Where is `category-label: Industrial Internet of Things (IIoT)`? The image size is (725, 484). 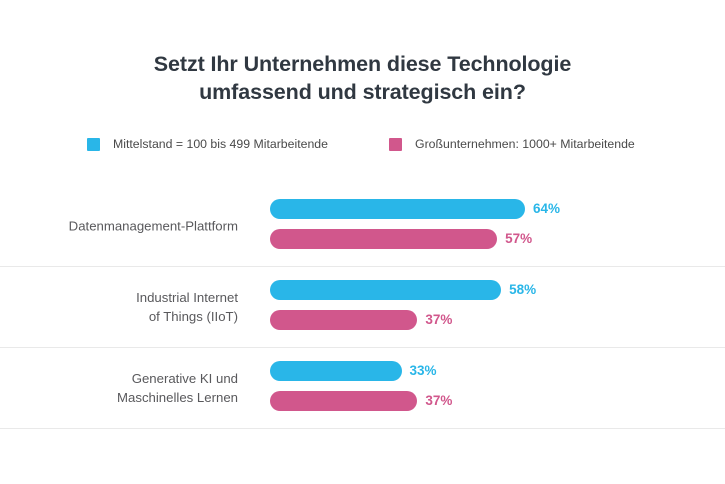 category-label: Industrial Internet of Things (IIoT) is located at coordinates (139, 307).